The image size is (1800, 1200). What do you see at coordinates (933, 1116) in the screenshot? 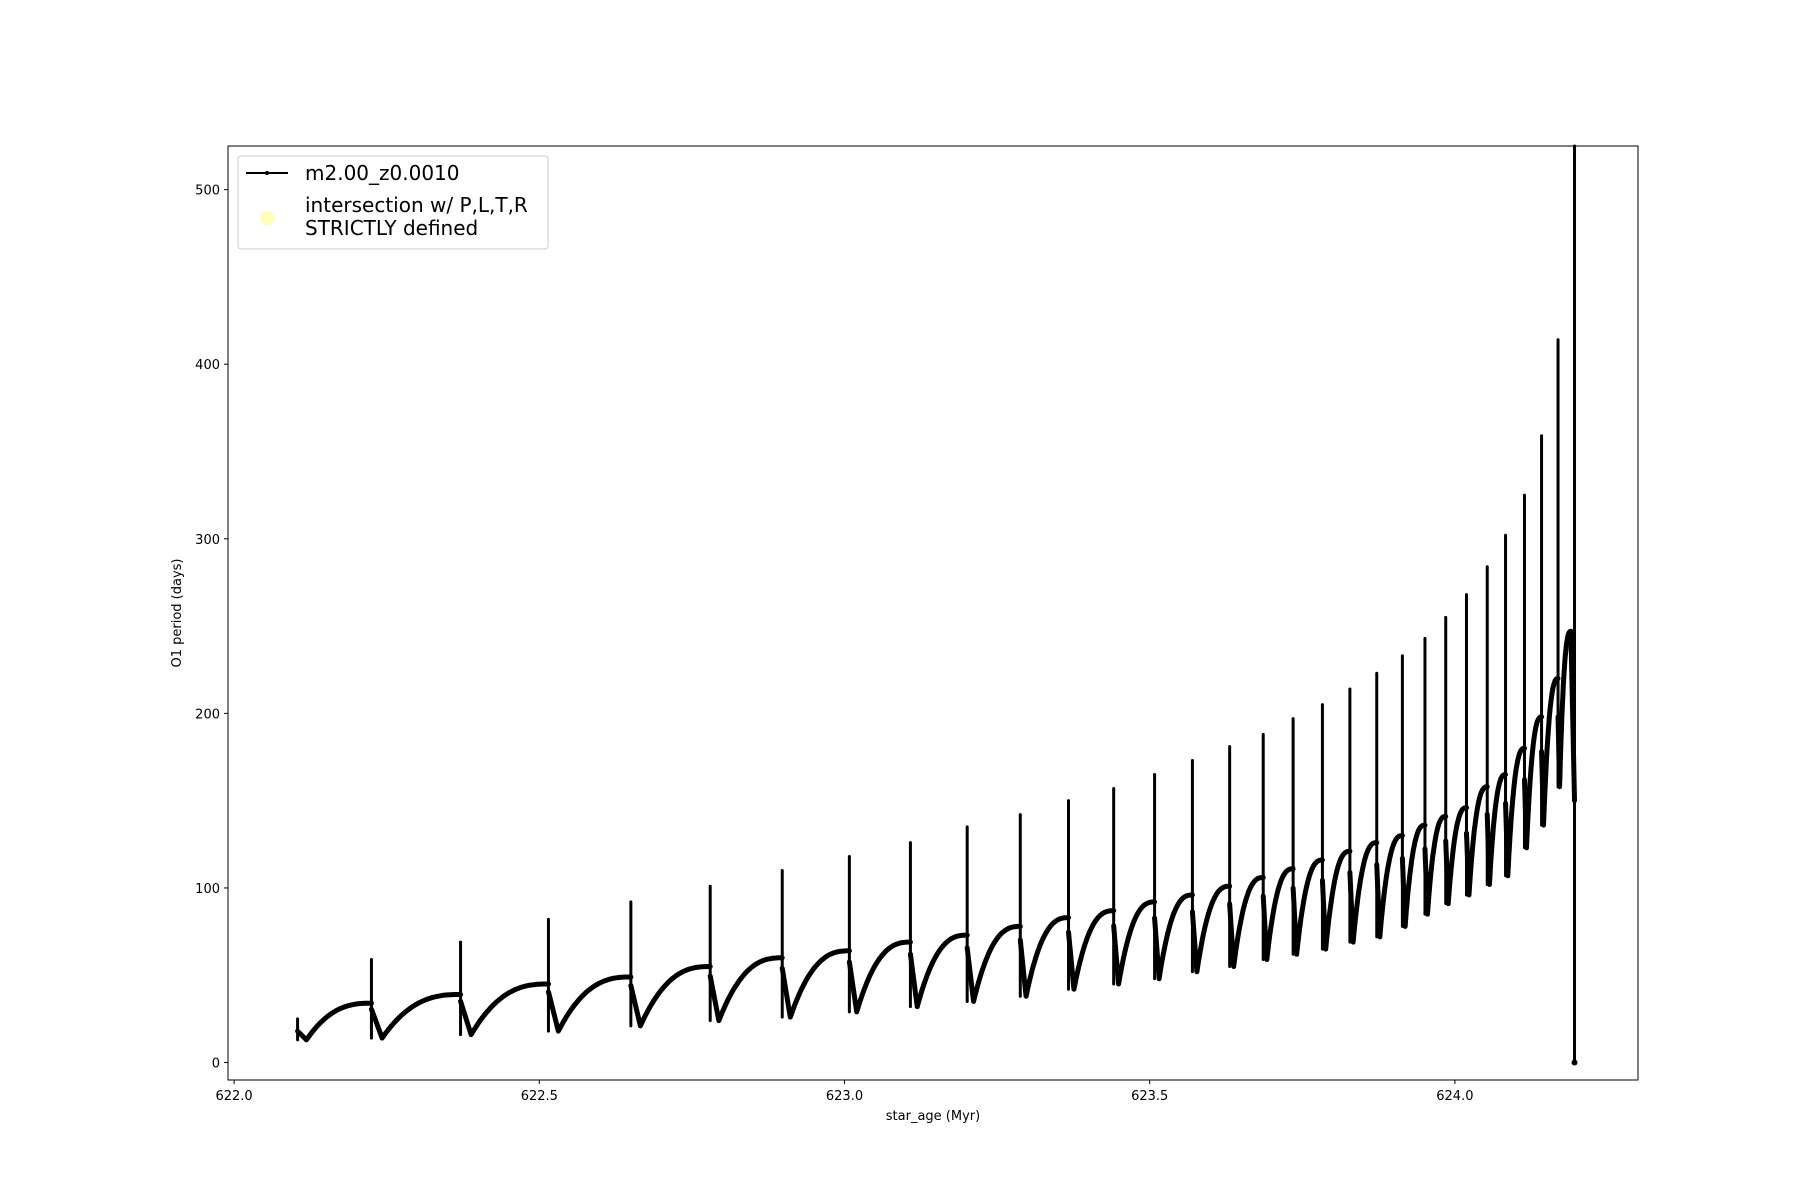
I see `x-axis-label: star_age (Myr)` at bounding box center [933, 1116].